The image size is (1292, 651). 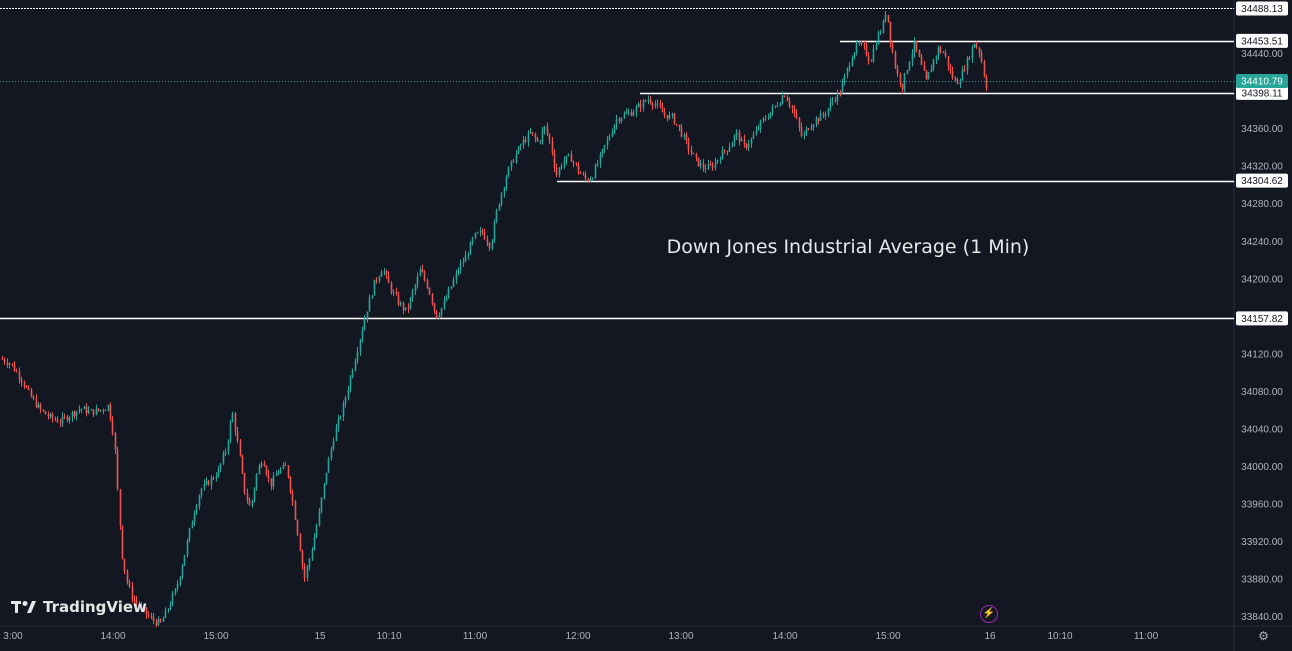 I want to click on current-price-tag: 34410.79, so click(x=1262, y=82).